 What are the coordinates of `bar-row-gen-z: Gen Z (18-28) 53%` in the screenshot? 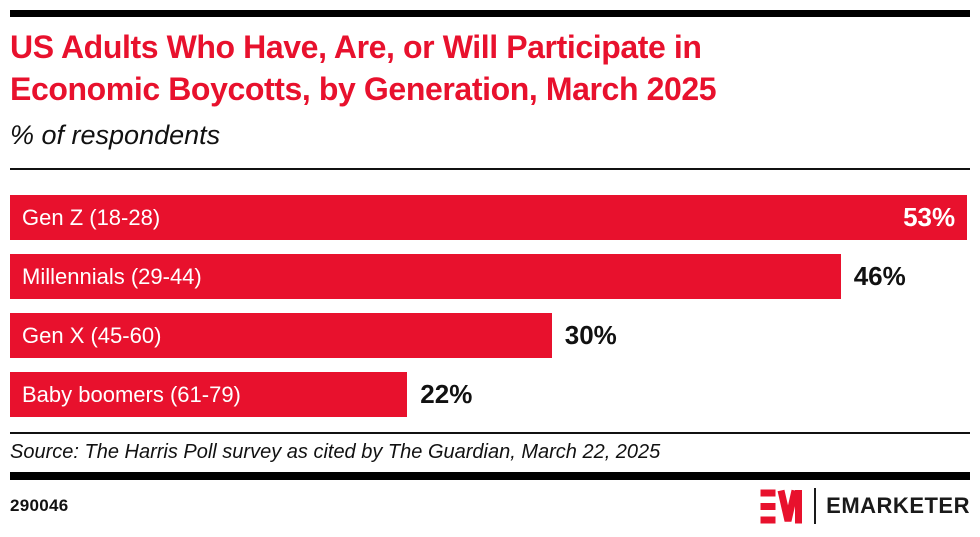 It's located at (490, 217).